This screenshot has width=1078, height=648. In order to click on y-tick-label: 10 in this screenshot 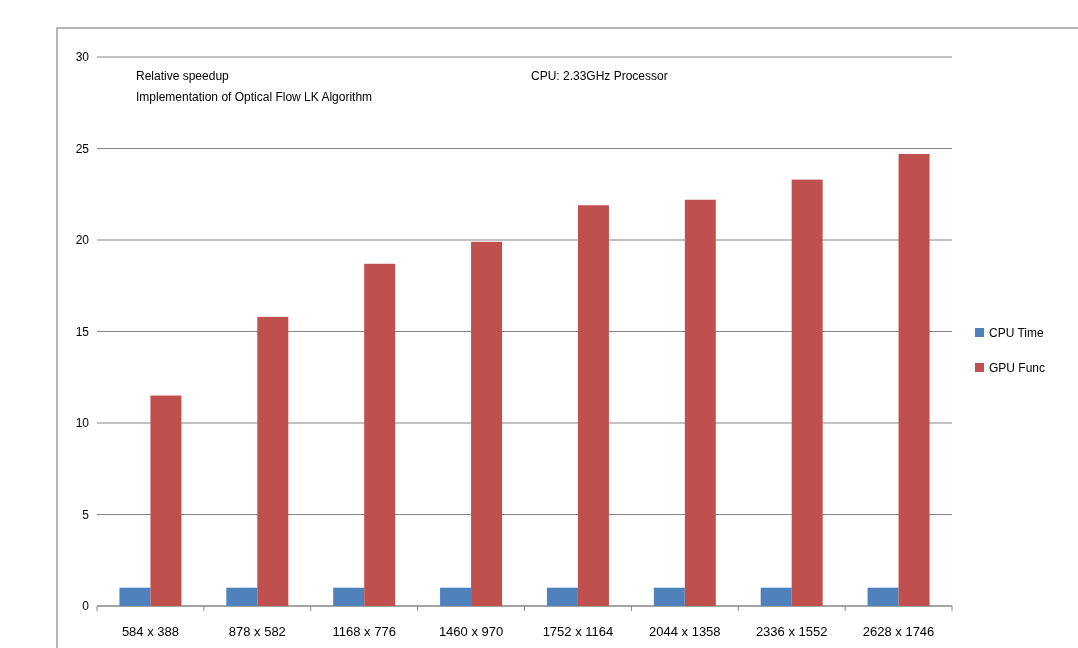, I will do `click(82, 423)`.